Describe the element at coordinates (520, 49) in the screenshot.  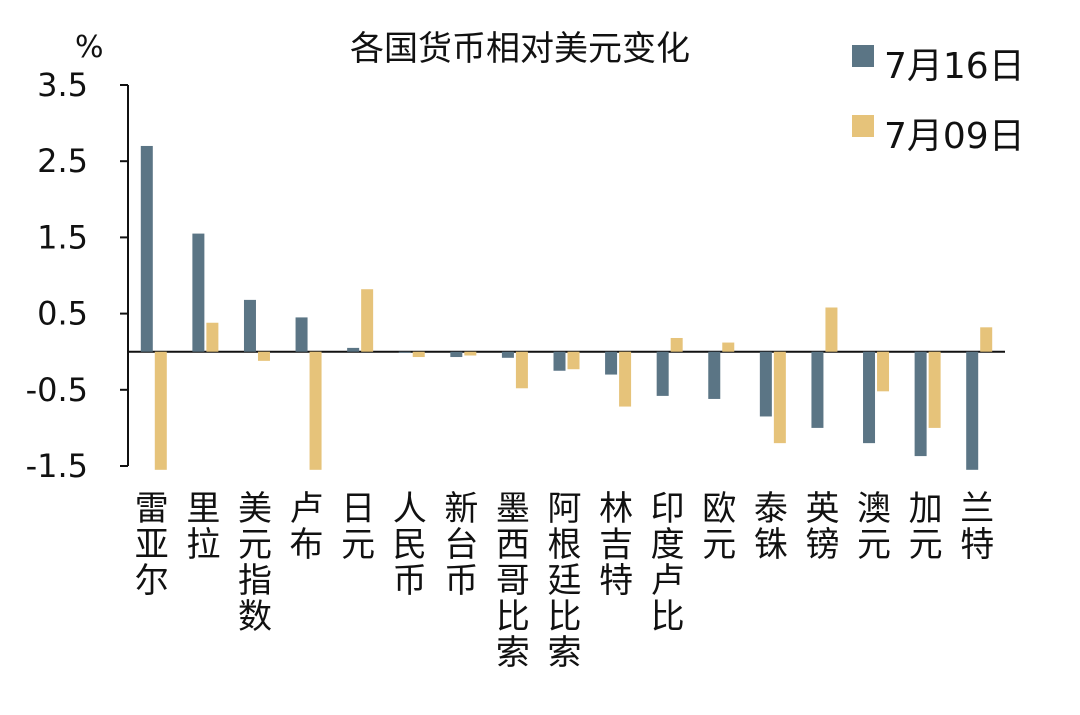
I see `chart-title: 各国货币相对美元变化` at that location.